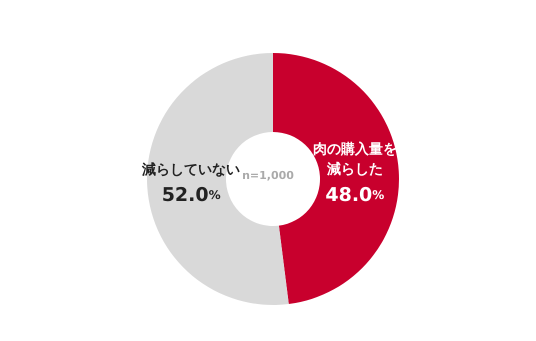 This screenshot has width=536, height=341. I want to click on slice-label: 減らしていない, so click(190, 170).